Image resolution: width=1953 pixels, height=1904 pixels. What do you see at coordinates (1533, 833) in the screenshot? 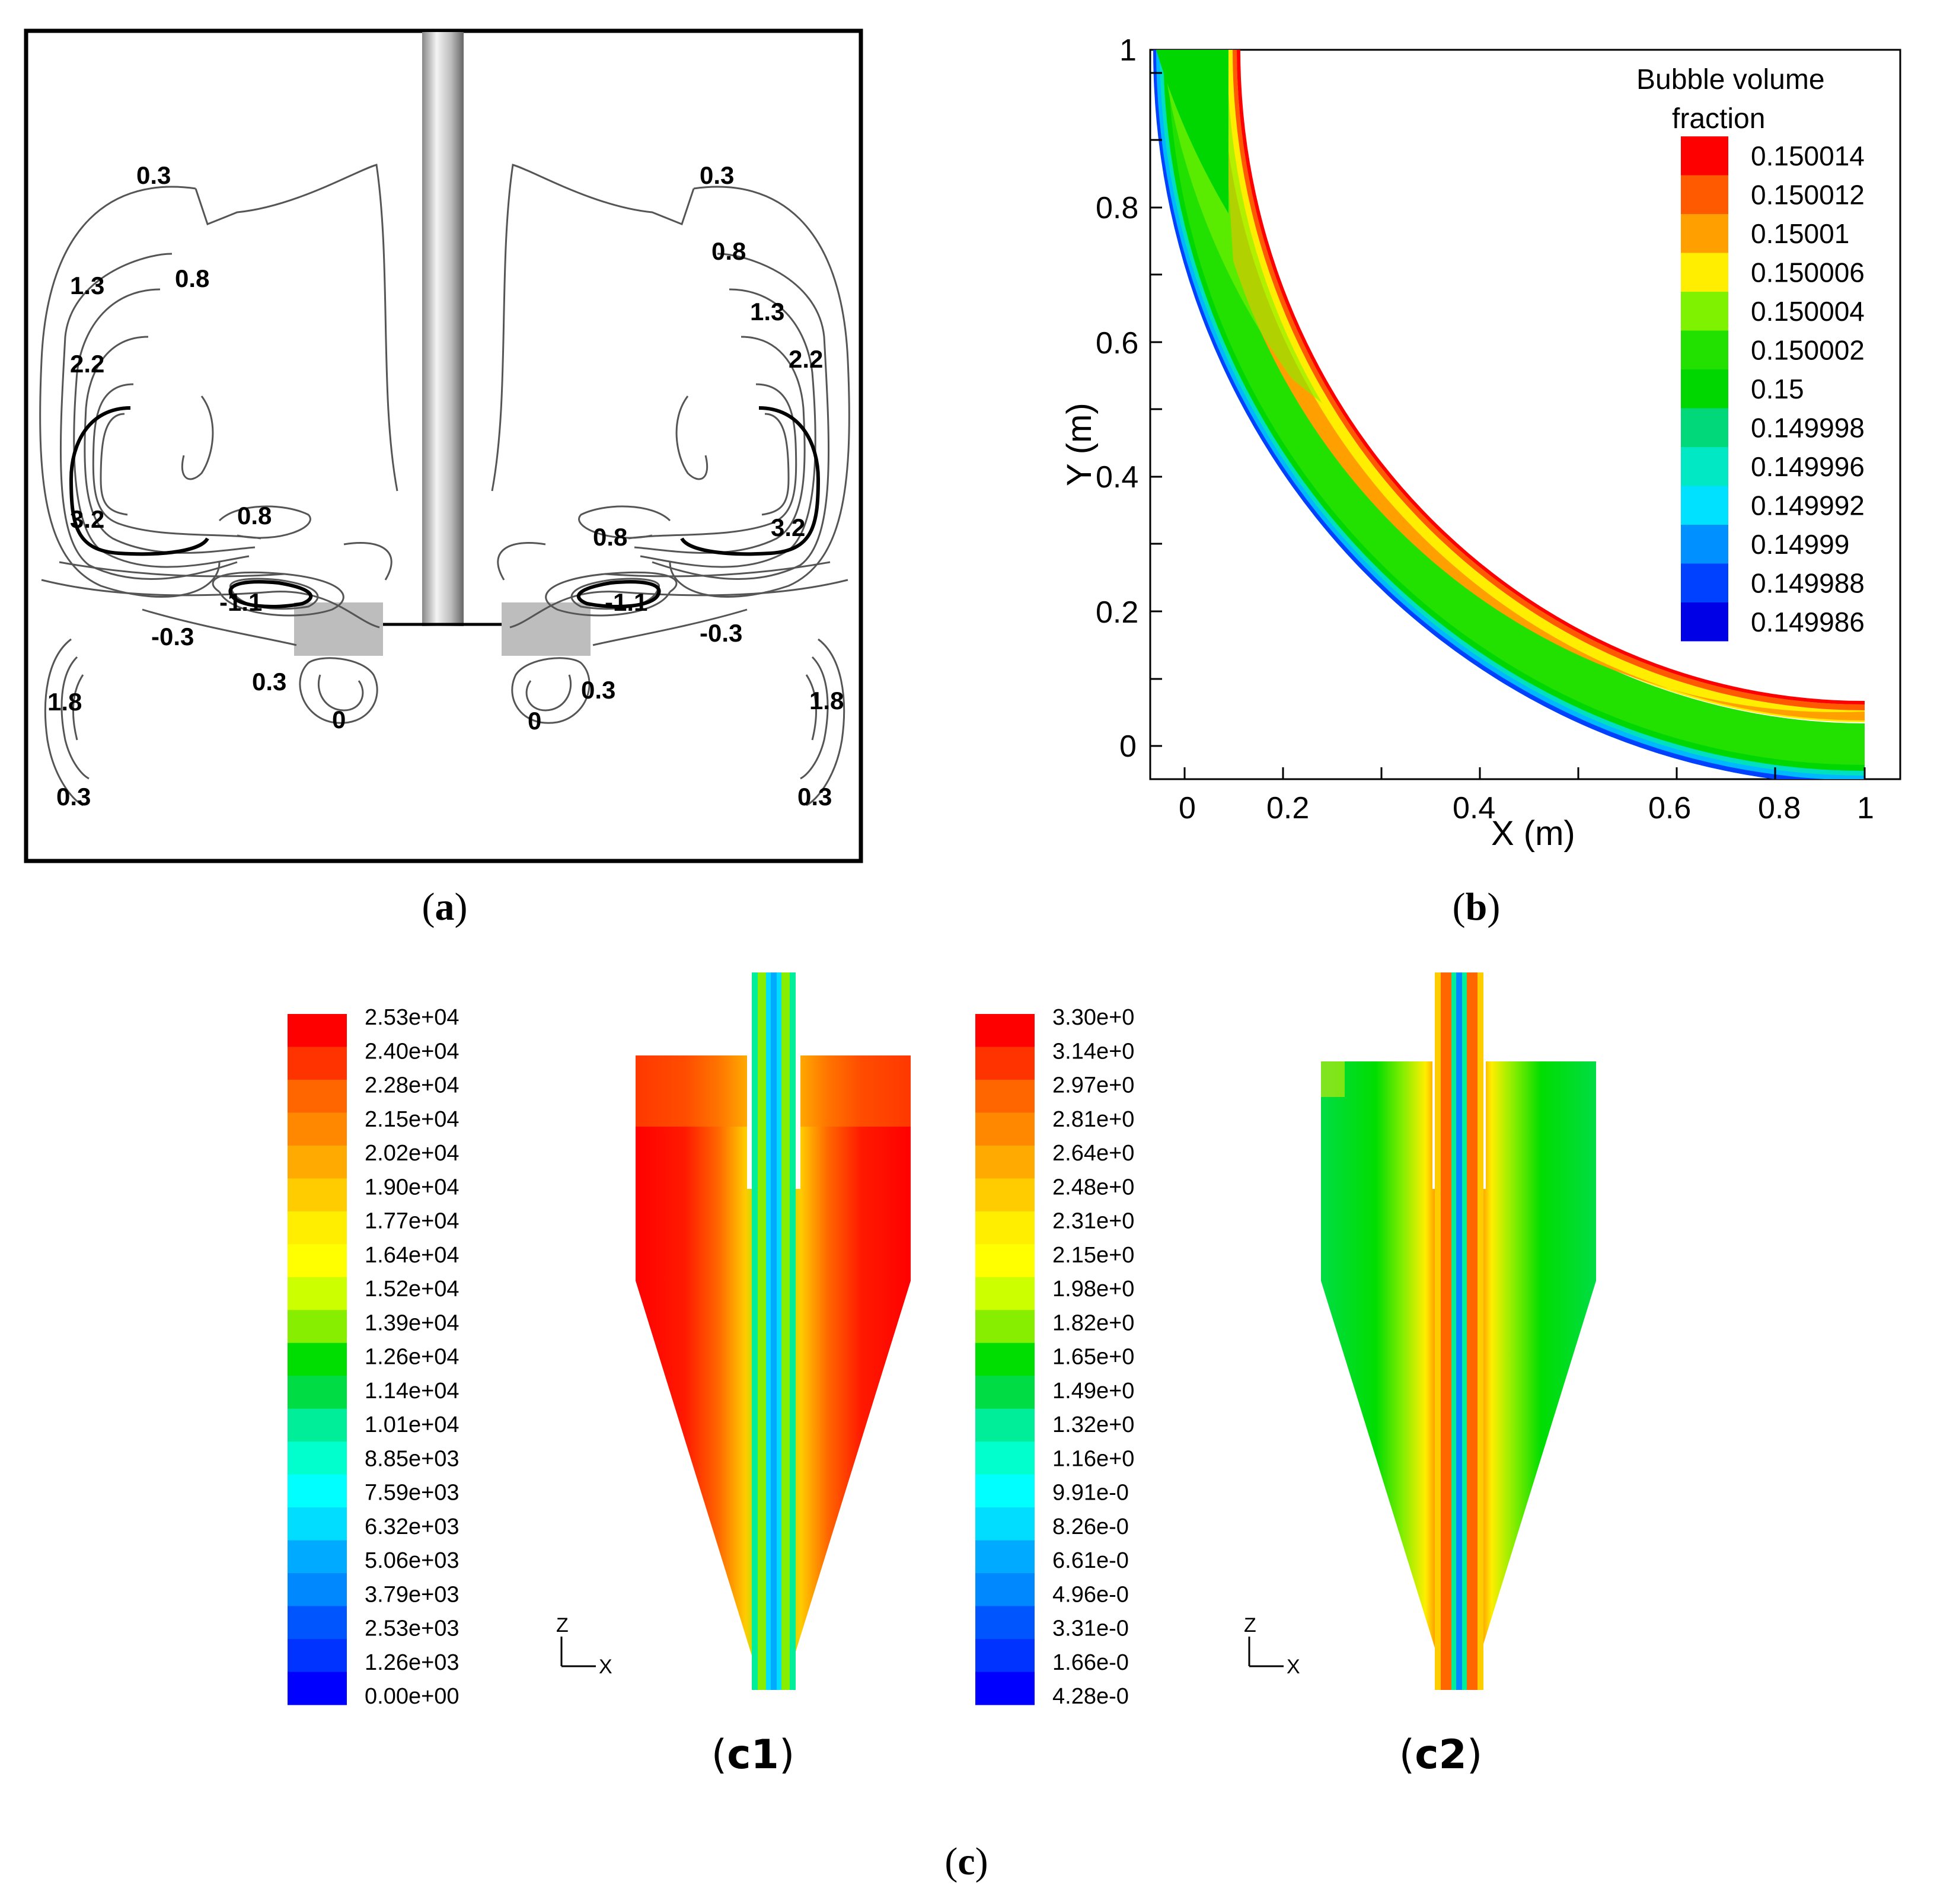
I see `x-axis-label: X (m)` at bounding box center [1533, 833].